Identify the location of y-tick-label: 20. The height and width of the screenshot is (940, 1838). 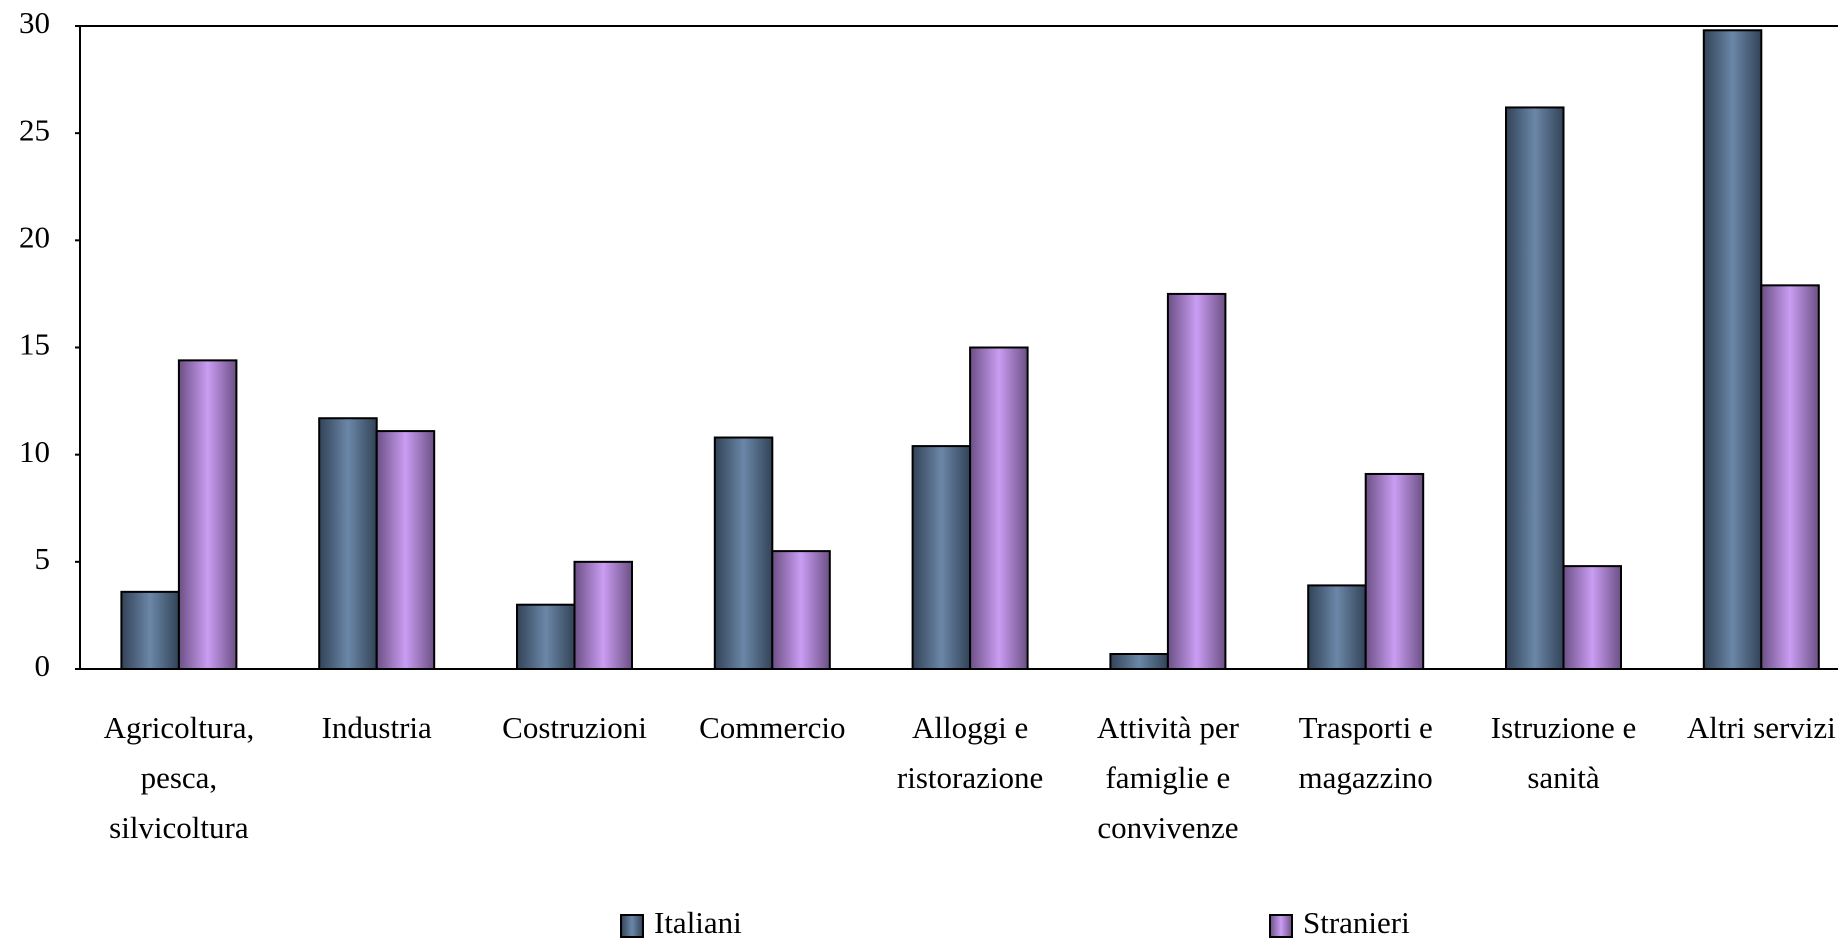
(34, 236).